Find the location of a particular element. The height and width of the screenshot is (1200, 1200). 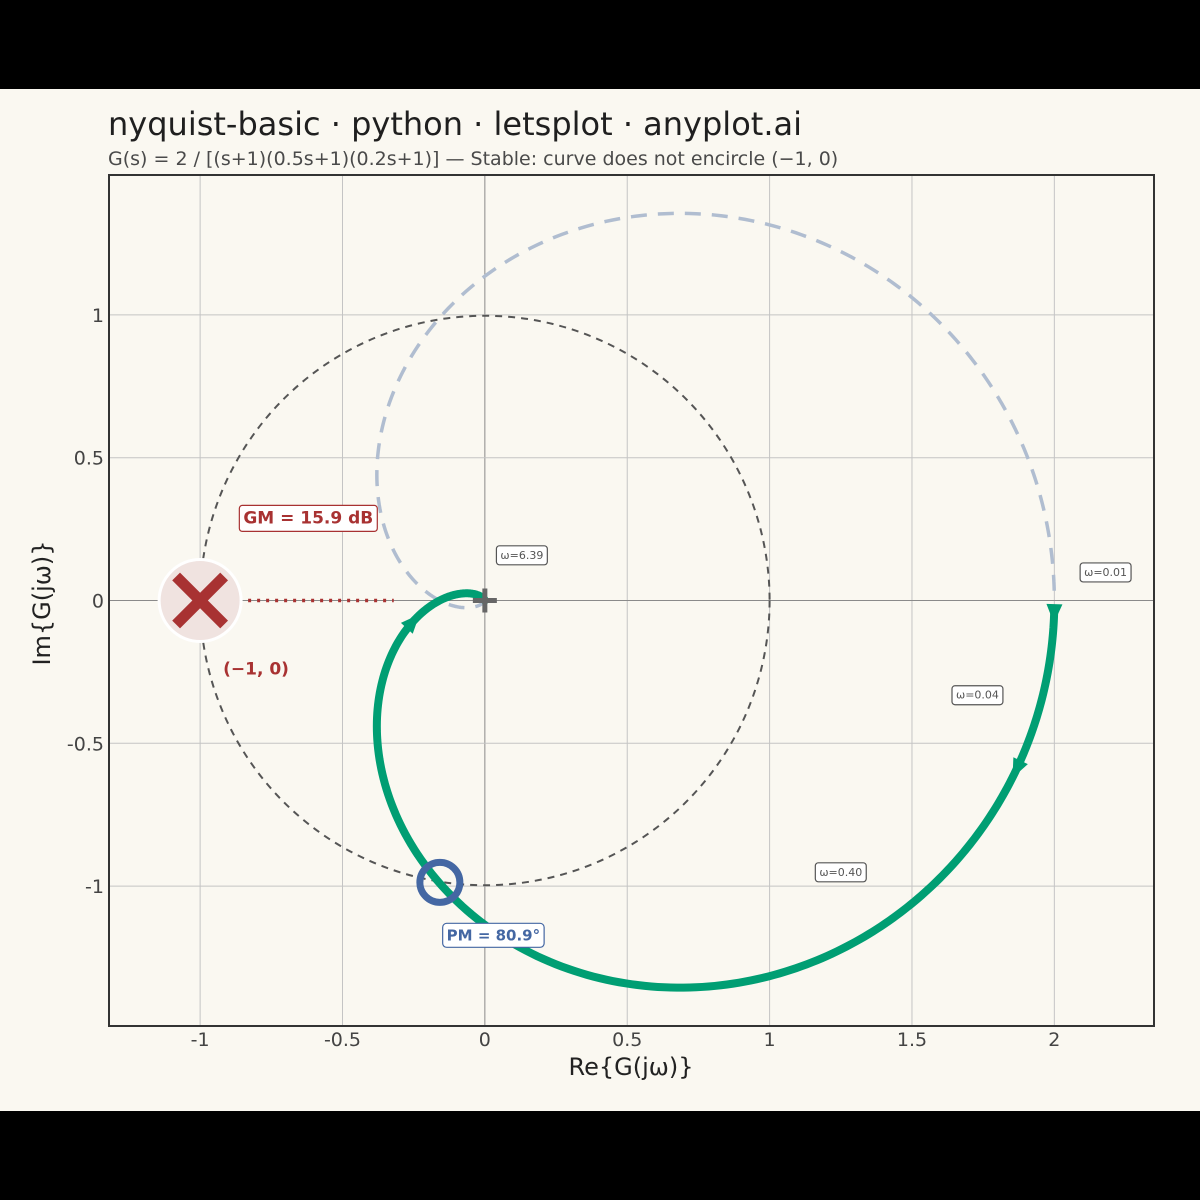

omega-label-group: ω=0.40 is located at coordinates (840, 872).